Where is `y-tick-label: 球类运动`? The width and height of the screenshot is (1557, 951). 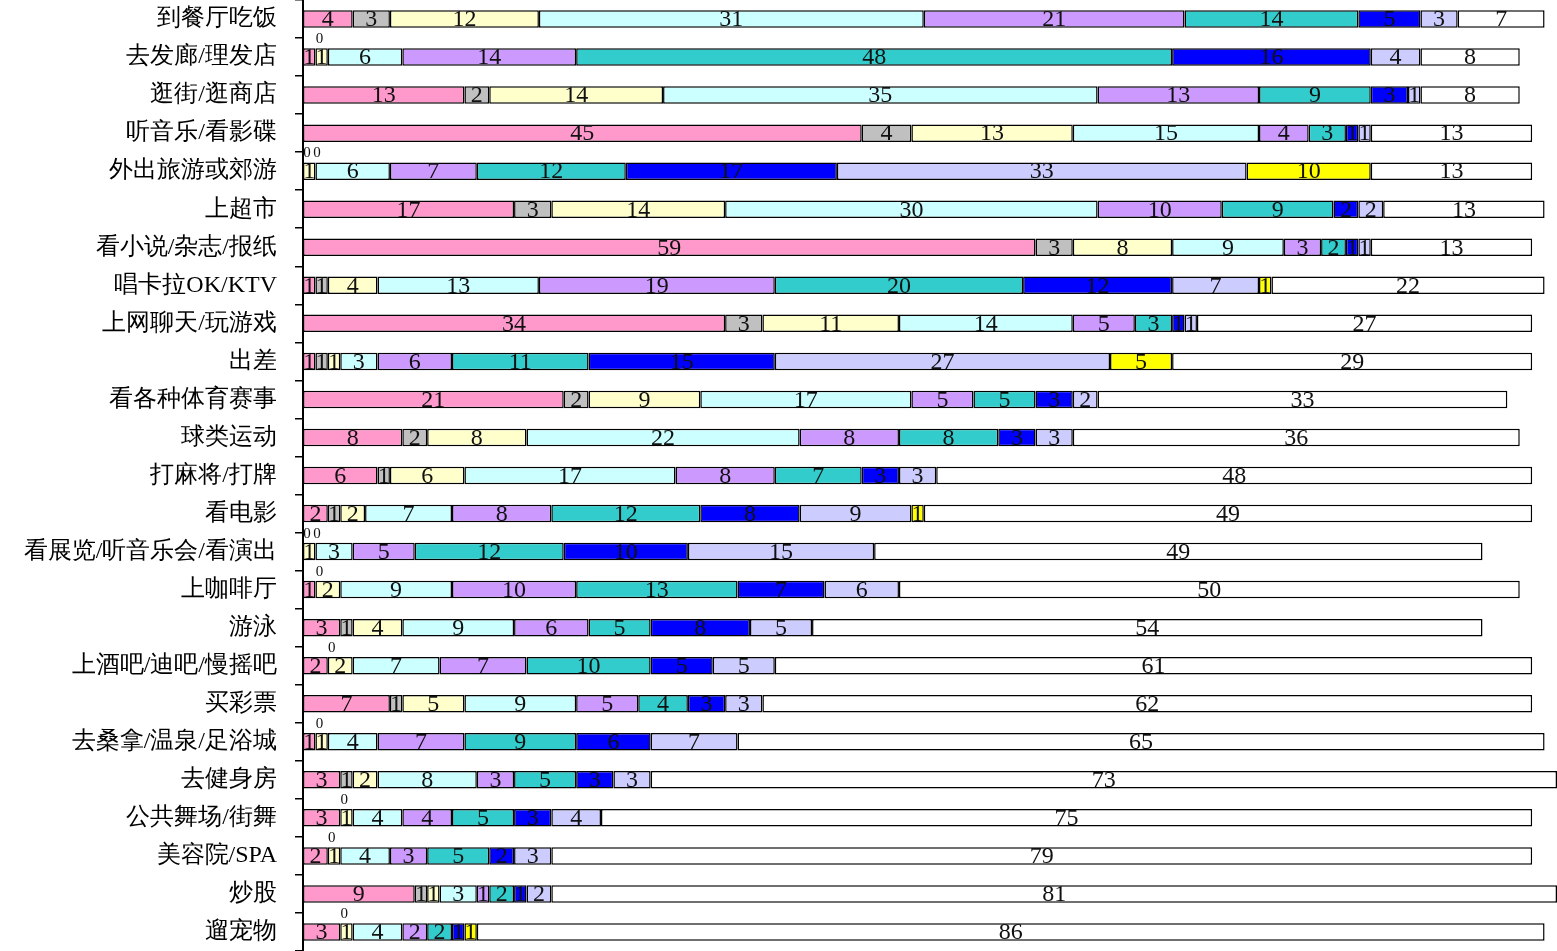 y-tick-label: 球类运动 is located at coordinates (229, 435).